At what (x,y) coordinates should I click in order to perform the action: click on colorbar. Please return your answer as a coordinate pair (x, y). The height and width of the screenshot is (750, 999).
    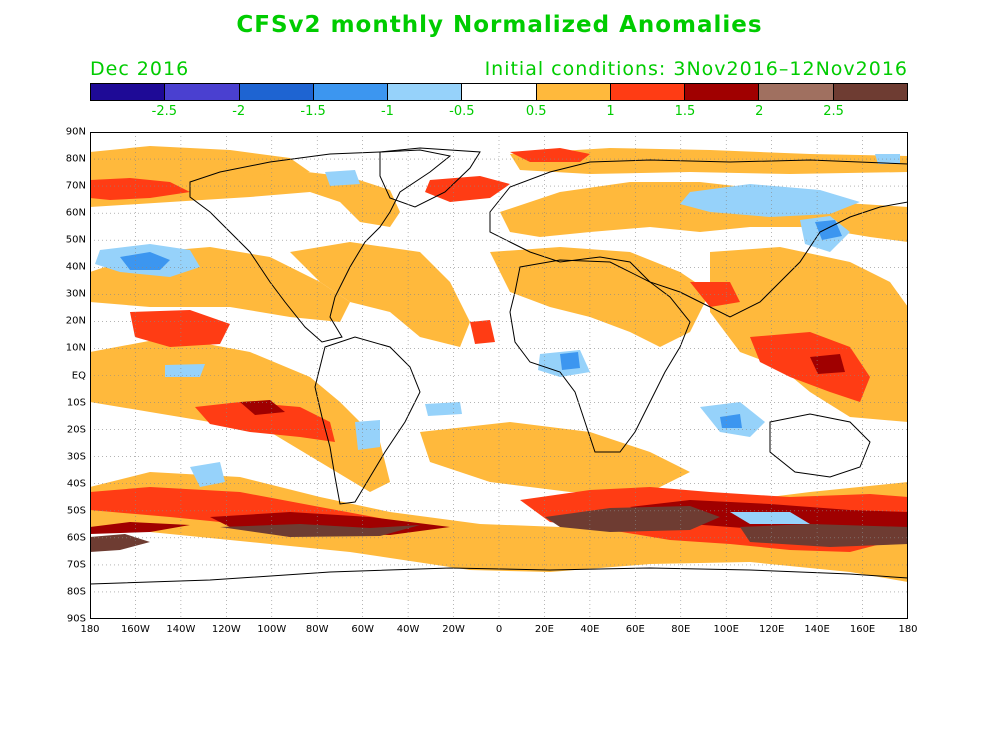
    Looking at the image, I should click on (499, 92).